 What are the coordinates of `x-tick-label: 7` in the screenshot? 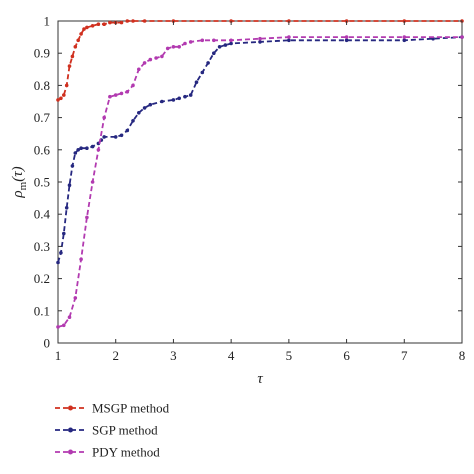 It's located at (404, 355).